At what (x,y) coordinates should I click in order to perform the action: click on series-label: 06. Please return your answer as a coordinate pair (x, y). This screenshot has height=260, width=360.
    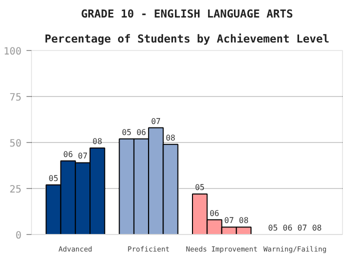
    Looking at the image, I should click on (68, 154).